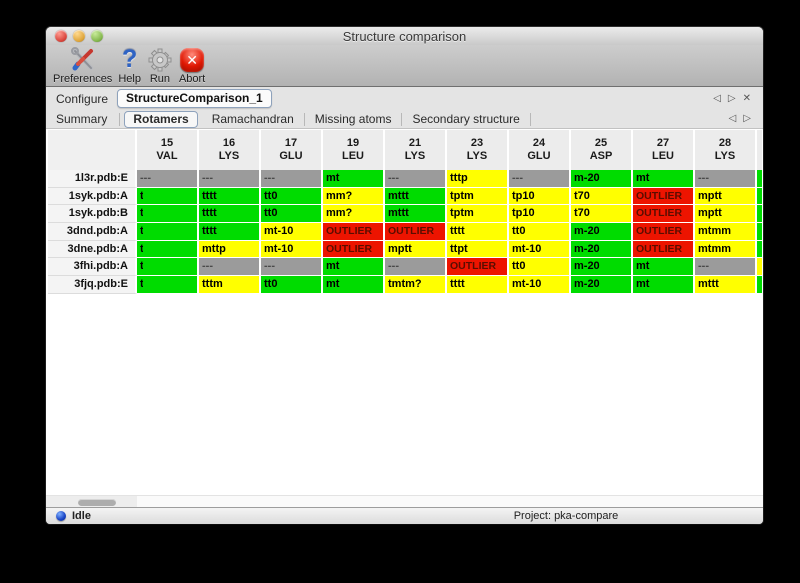 The image size is (800, 583). I want to click on close-window-button, so click(61, 36).